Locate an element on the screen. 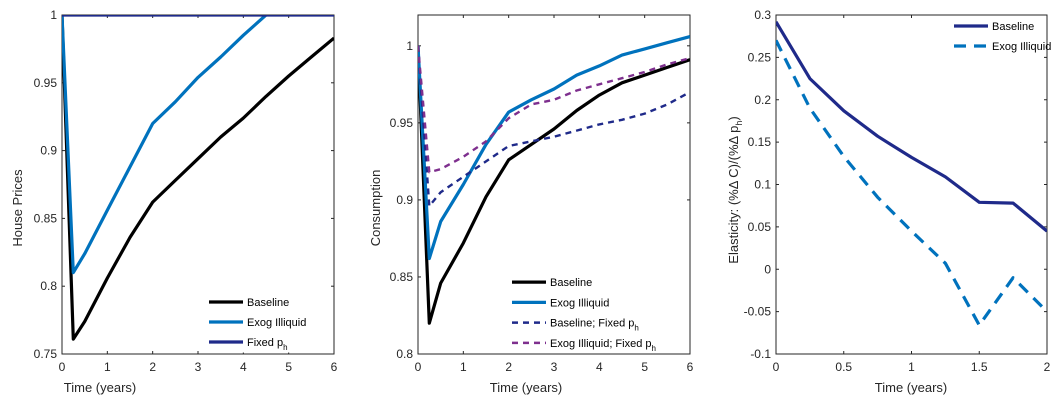 The width and height of the screenshot is (1051, 400). y-tick-label: 0.3 is located at coordinates (762, 15).